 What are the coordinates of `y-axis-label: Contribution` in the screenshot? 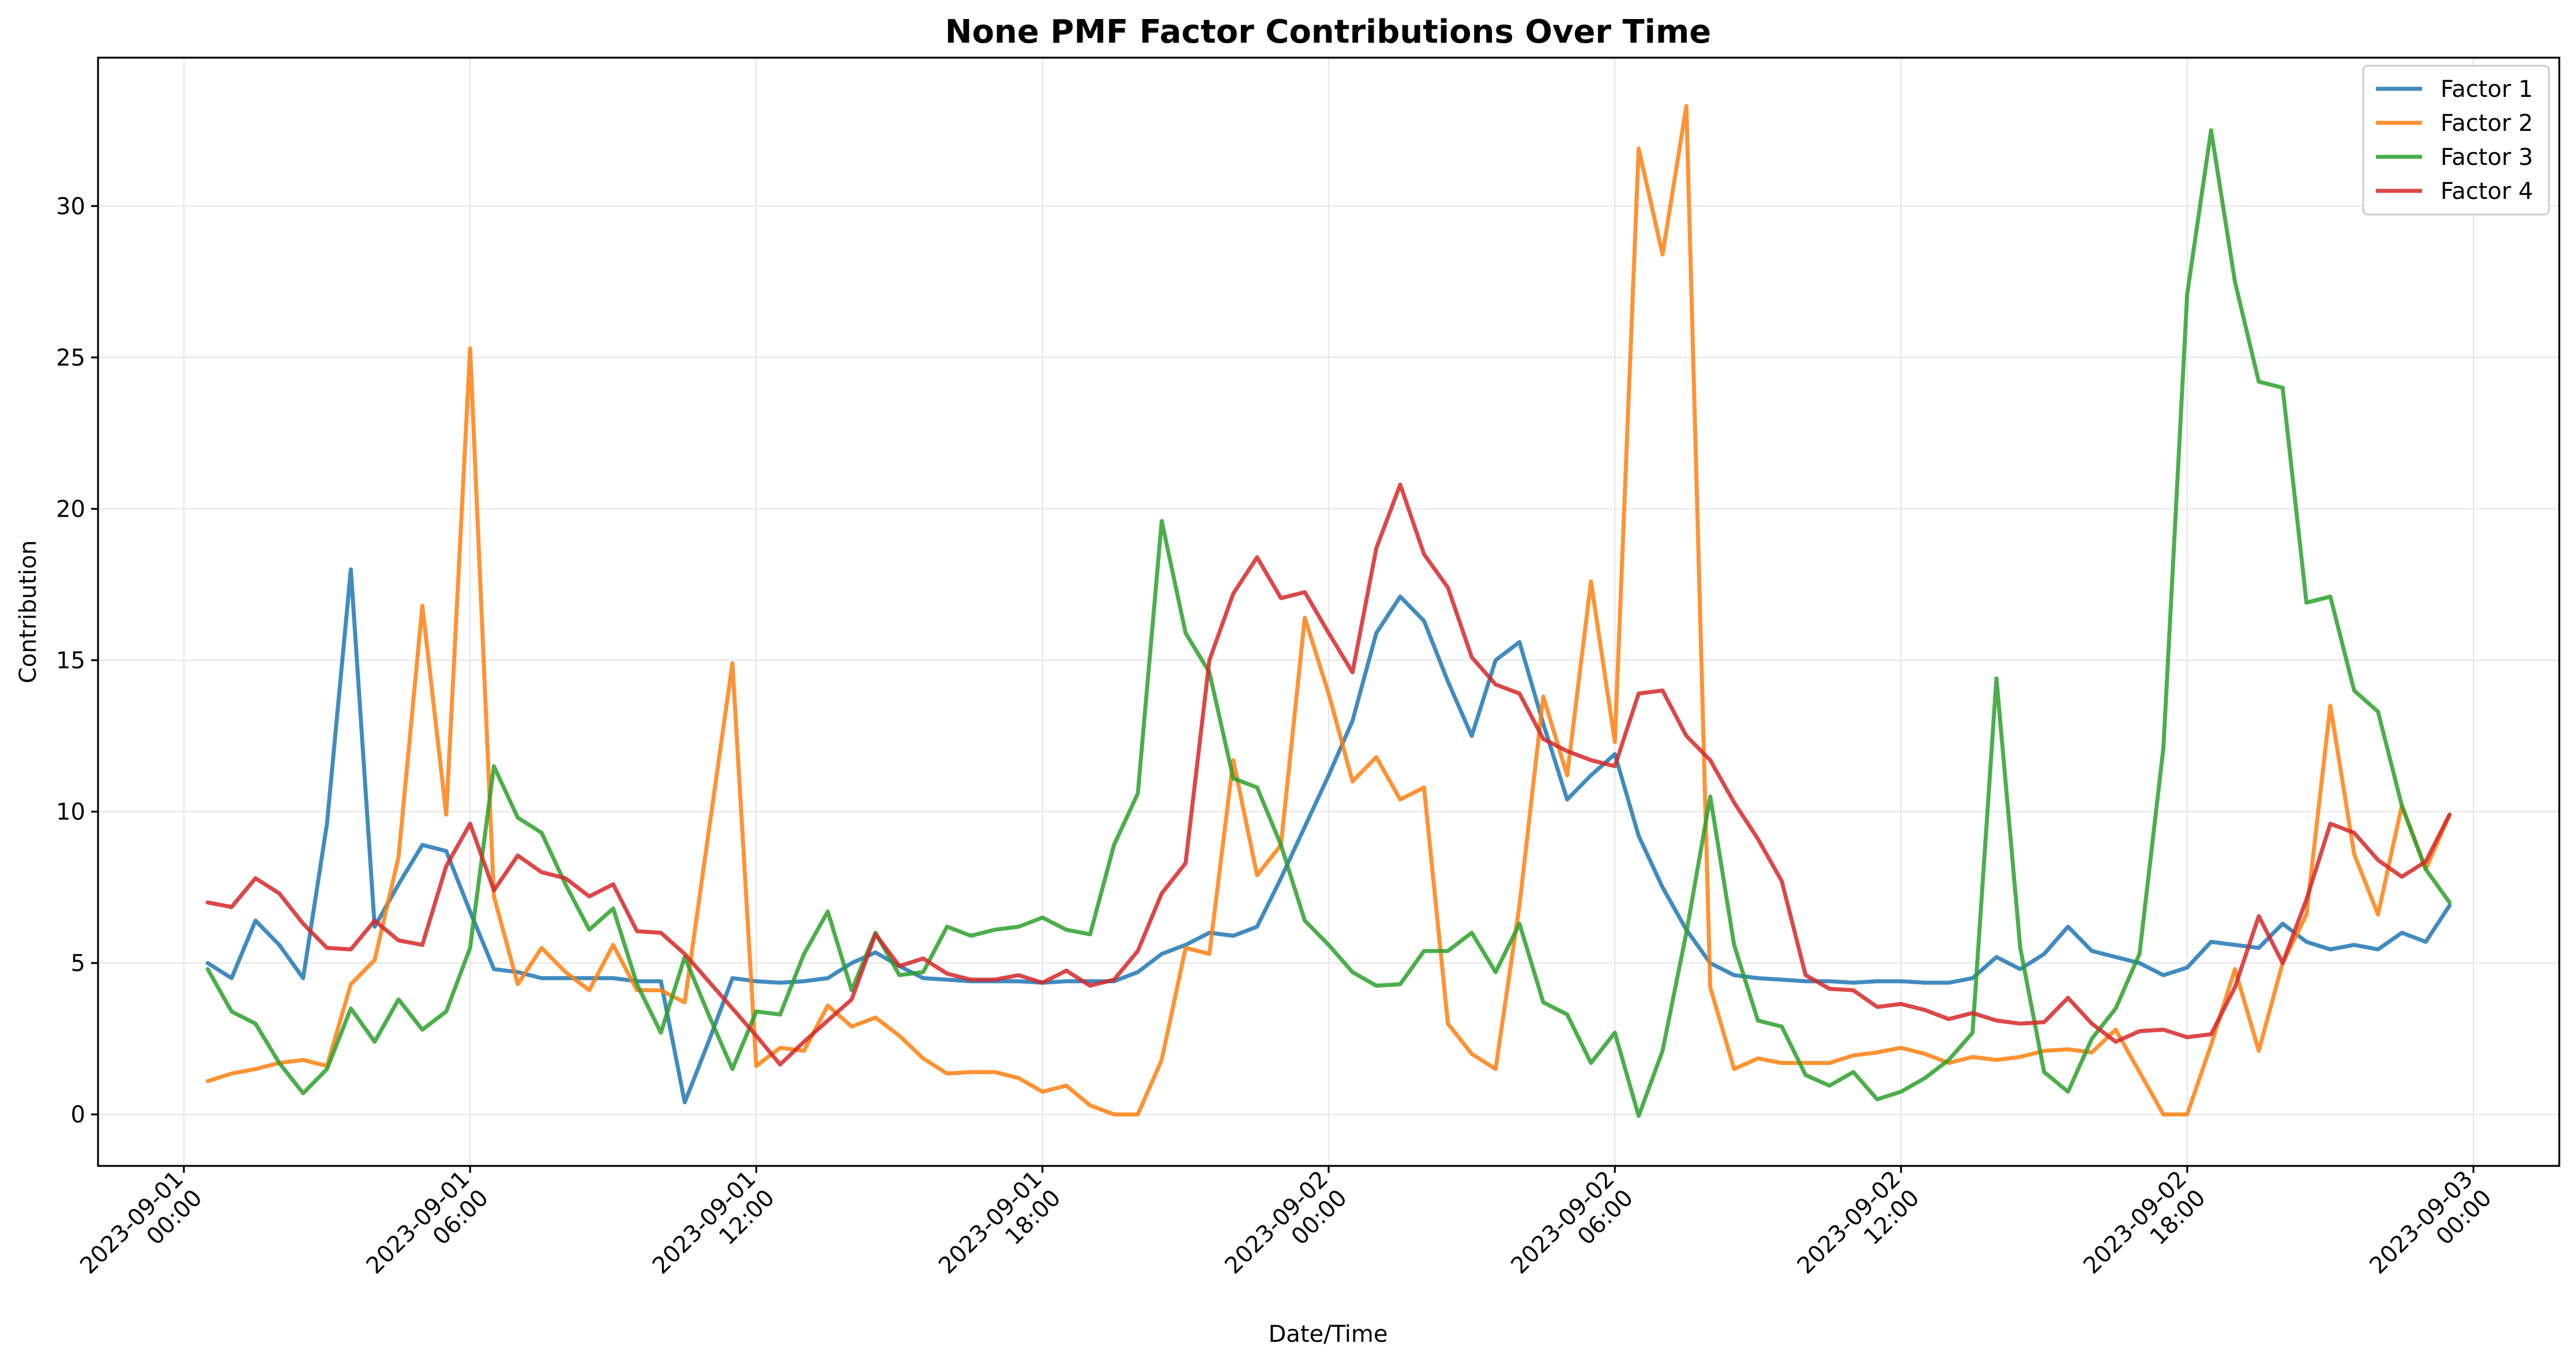 It's located at (28, 611).